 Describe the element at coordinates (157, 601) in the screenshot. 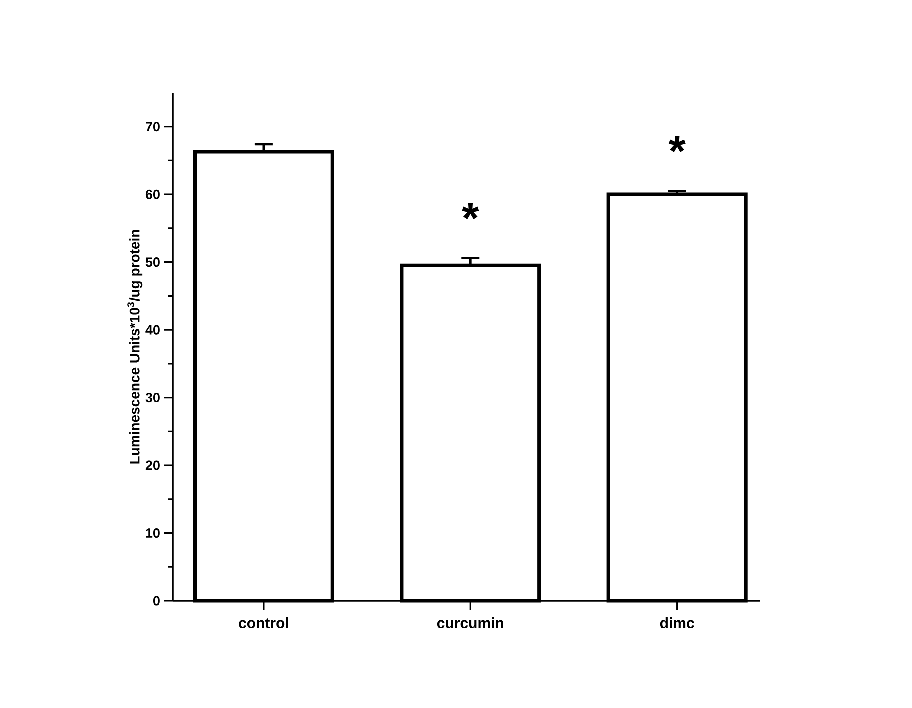

I see `y-tick-label: 0` at that location.